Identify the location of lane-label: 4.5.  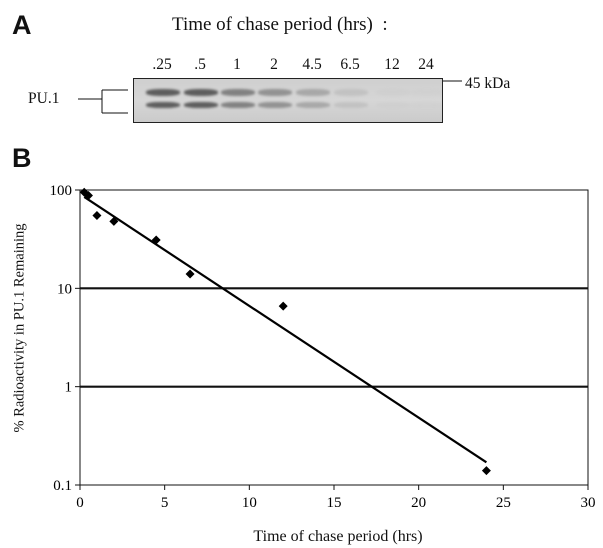
(312, 64).